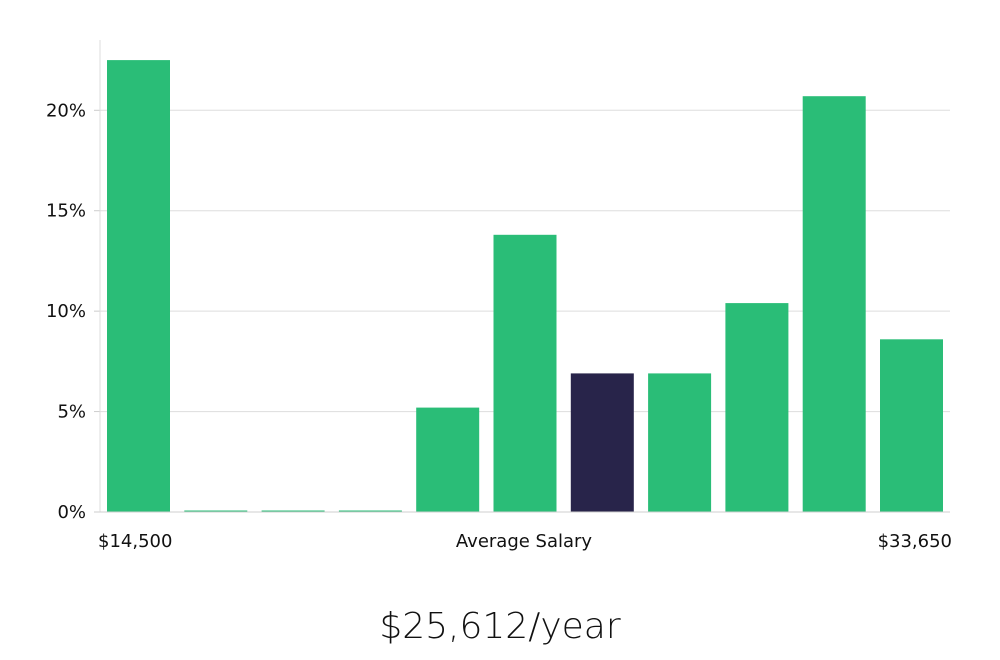  What do you see at coordinates (135, 541) in the screenshot?
I see `x-min-label: $14,500` at bounding box center [135, 541].